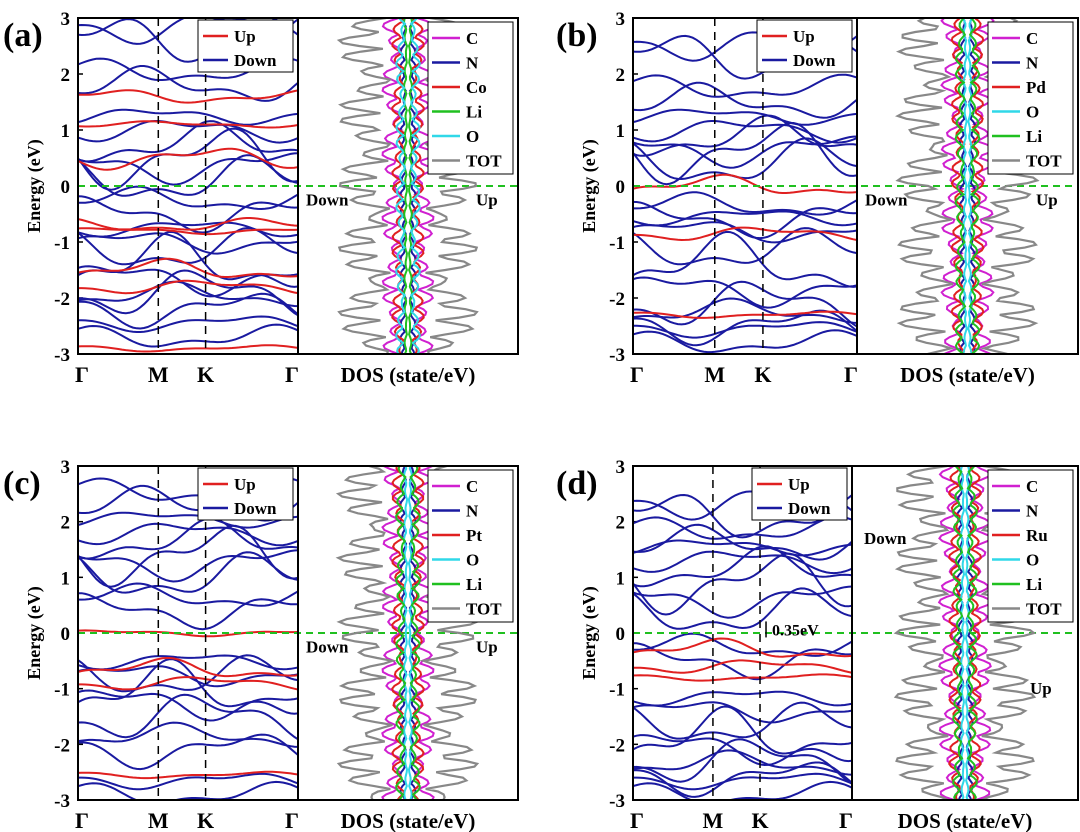  Describe the element at coordinates (23, 35) in the screenshot. I see `panel-label: (a)` at that location.